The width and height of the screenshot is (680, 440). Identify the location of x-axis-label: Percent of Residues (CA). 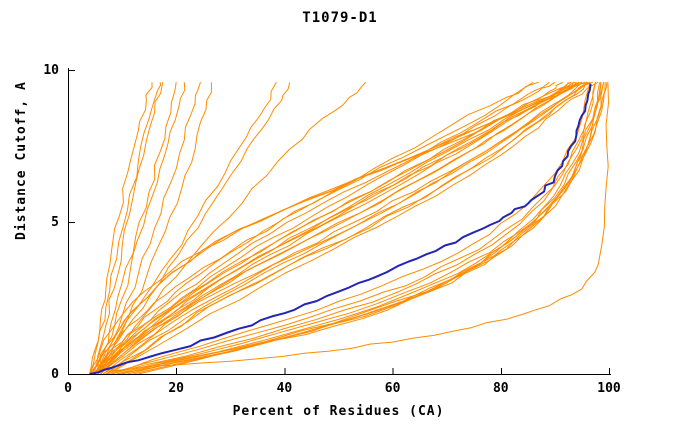
(338, 411).